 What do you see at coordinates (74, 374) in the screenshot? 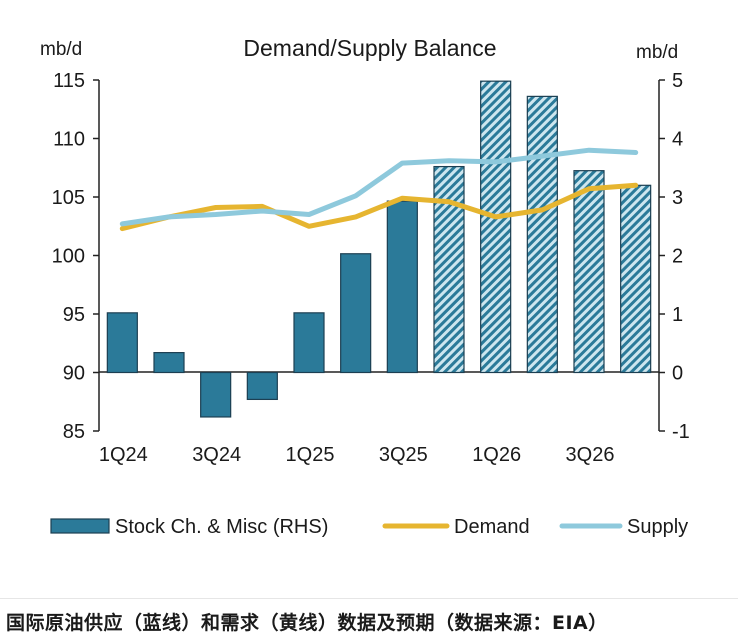
I see `left-tick-label: 90` at bounding box center [74, 374].